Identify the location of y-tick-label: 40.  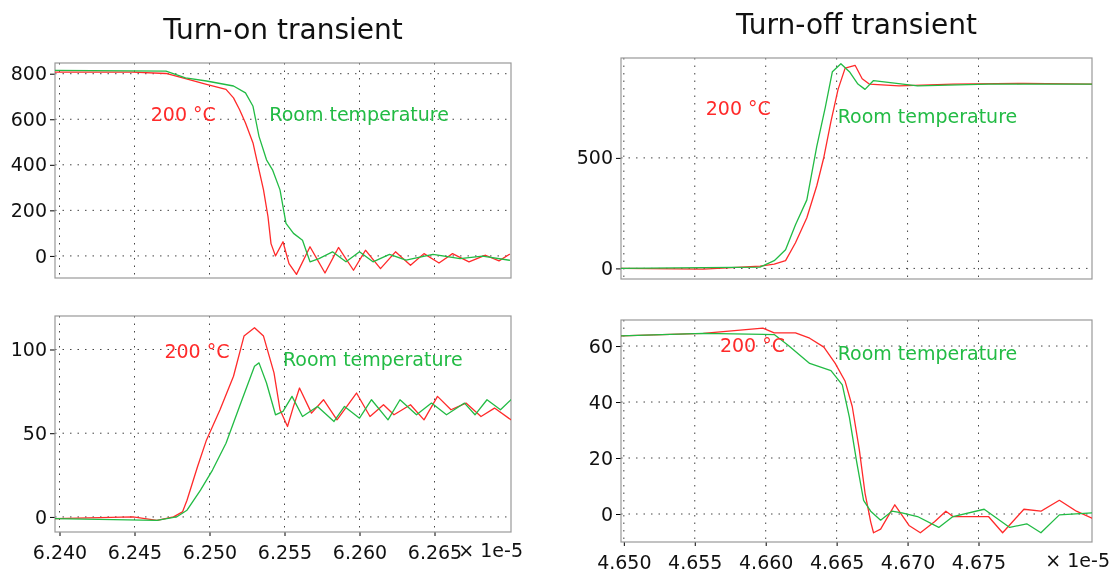
(600, 401).